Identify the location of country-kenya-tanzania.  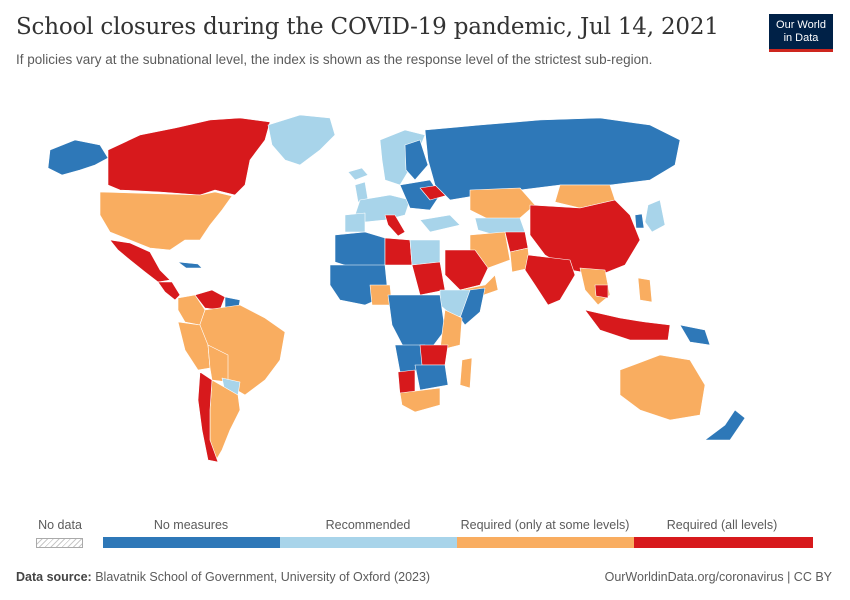
(451, 330).